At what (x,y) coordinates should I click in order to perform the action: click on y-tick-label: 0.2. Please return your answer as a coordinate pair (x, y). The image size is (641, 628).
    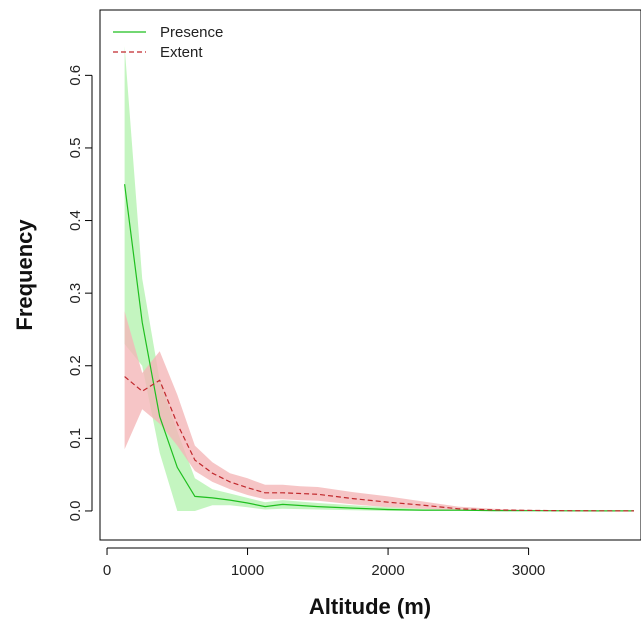
    Looking at the image, I should click on (75, 365).